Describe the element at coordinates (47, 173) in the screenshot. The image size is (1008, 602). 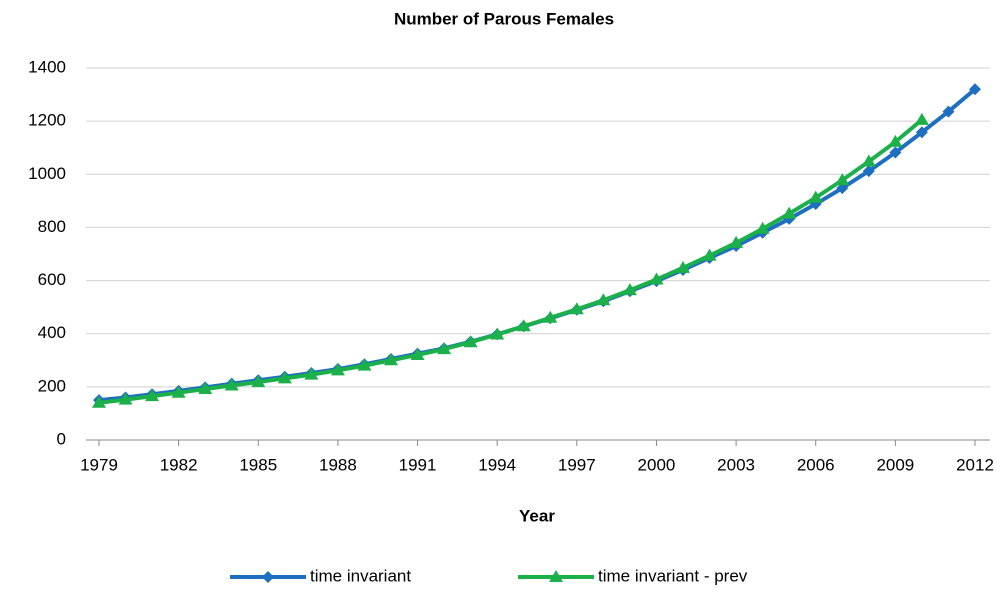
I see `y-tick-label: 1000` at that location.